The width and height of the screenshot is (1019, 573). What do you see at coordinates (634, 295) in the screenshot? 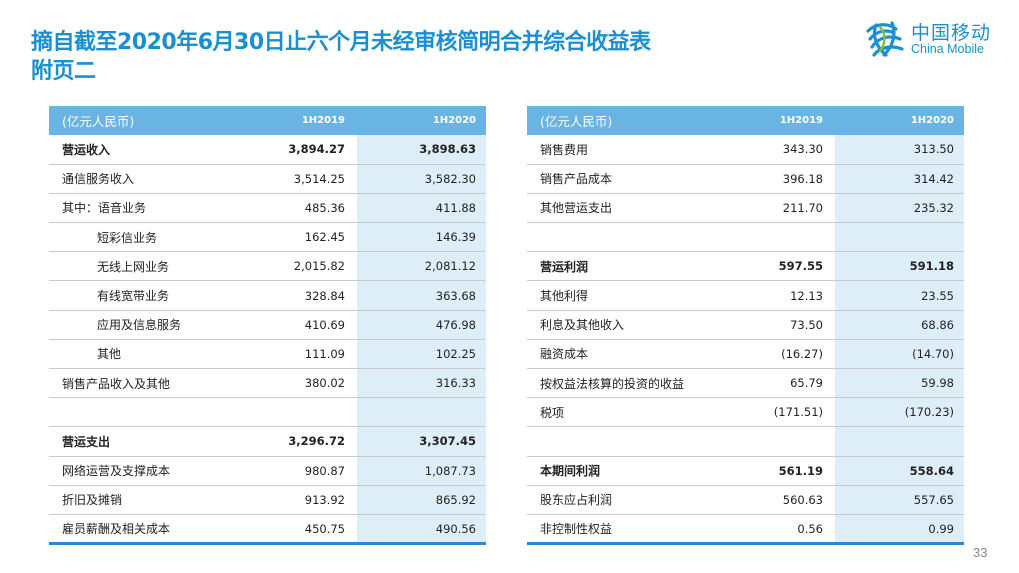
I see `row-label: 其他利得` at bounding box center [634, 295].